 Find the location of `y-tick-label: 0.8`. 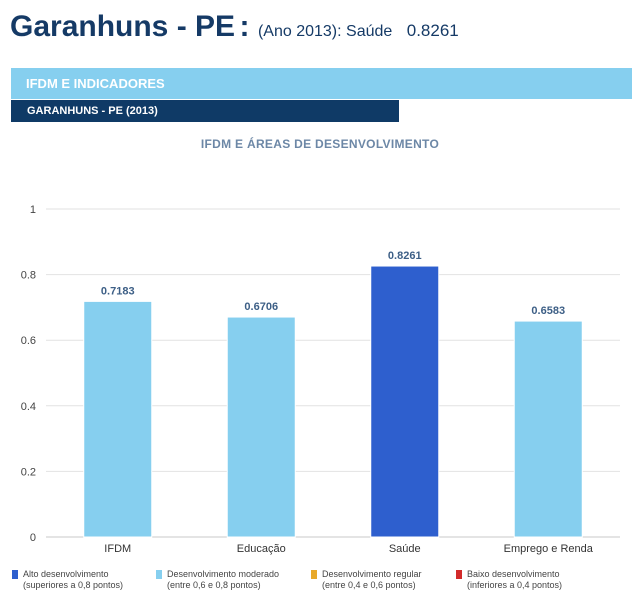

y-tick-label: 0.8 is located at coordinates (28, 276).